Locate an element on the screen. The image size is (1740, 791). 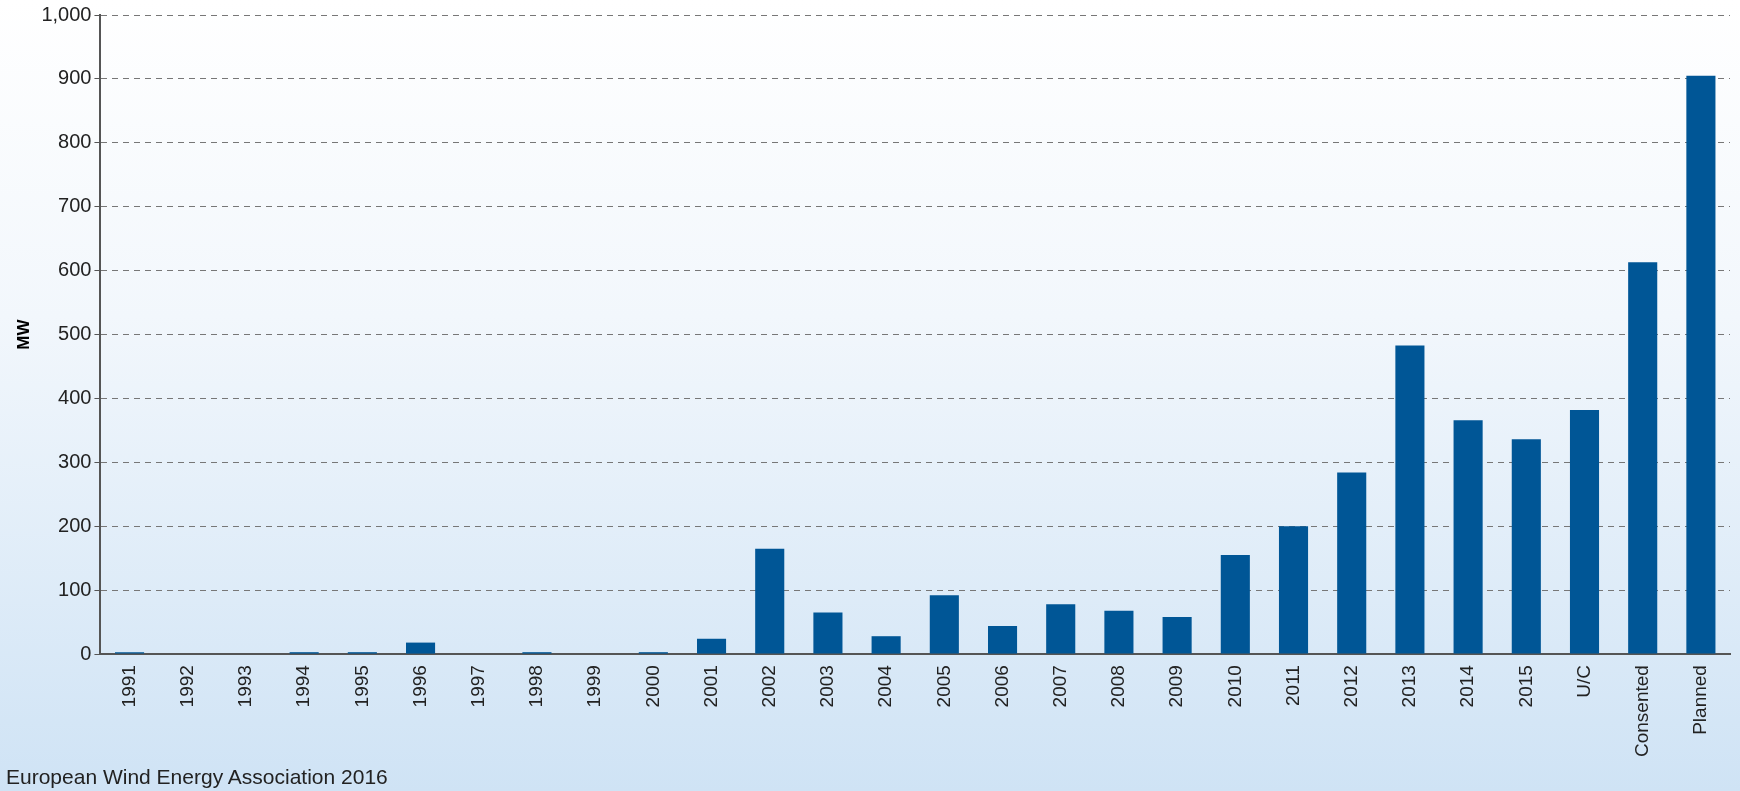
x-tick-label: 2012 is located at coordinates (1350, 686).